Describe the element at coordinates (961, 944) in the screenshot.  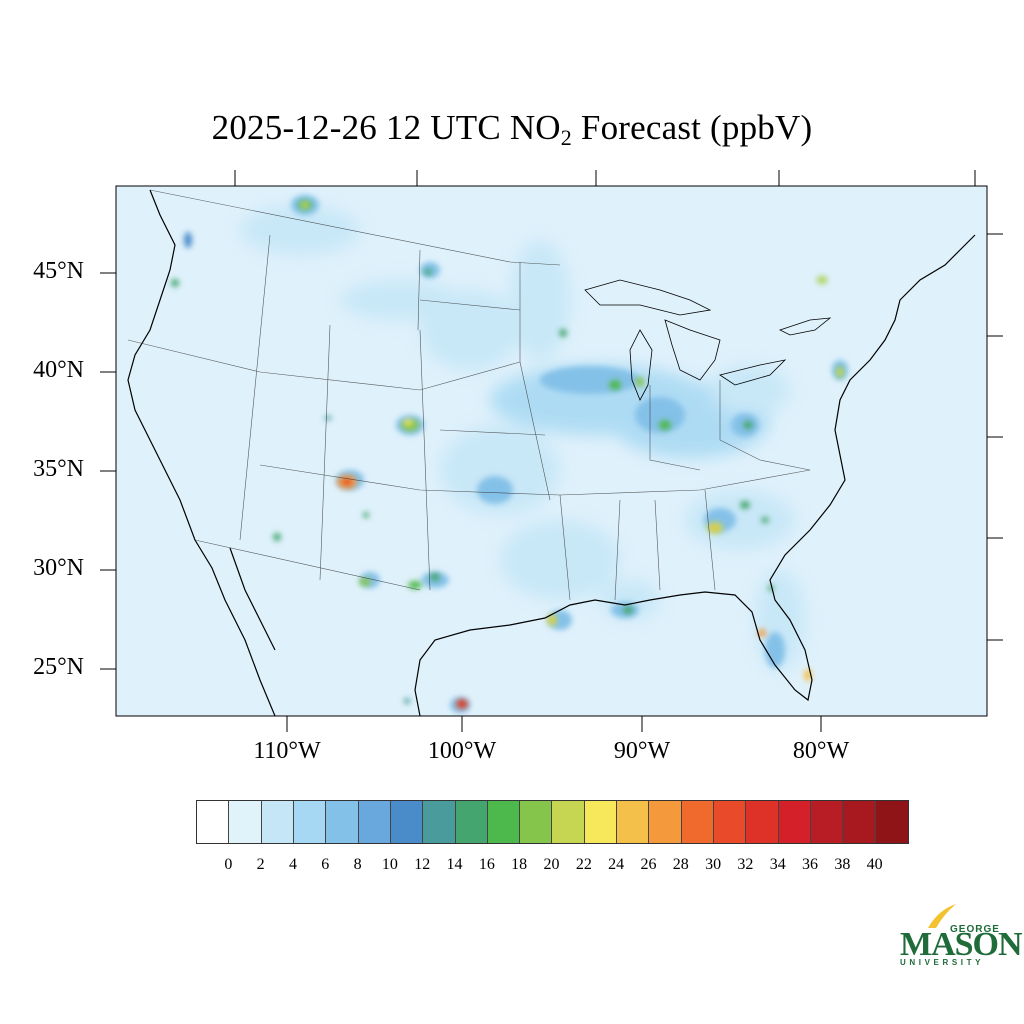
I see `logo-mason-text: MASON` at that location.